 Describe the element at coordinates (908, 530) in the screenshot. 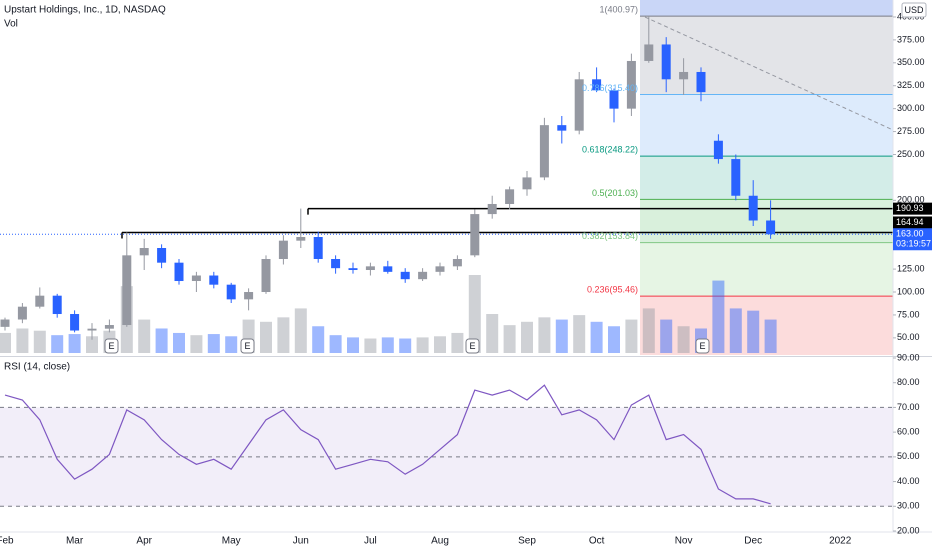

I see `y-tick-label: 20.00` at that location.